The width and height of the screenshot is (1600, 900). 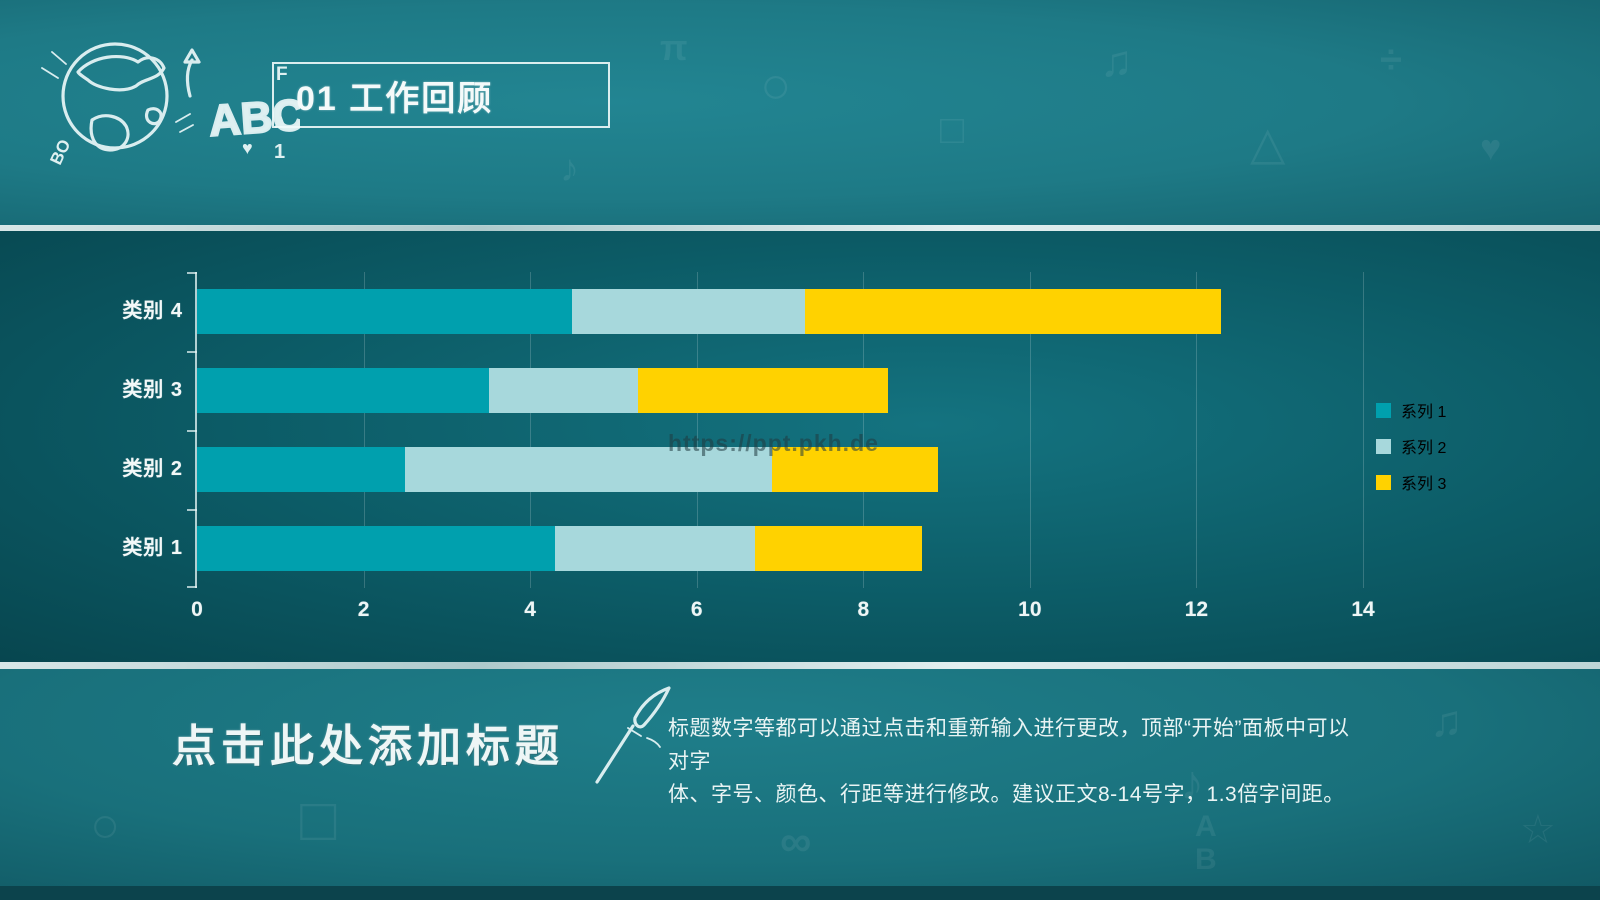 I want to click on x-tick-label: 0, so click(x=197, y=609).